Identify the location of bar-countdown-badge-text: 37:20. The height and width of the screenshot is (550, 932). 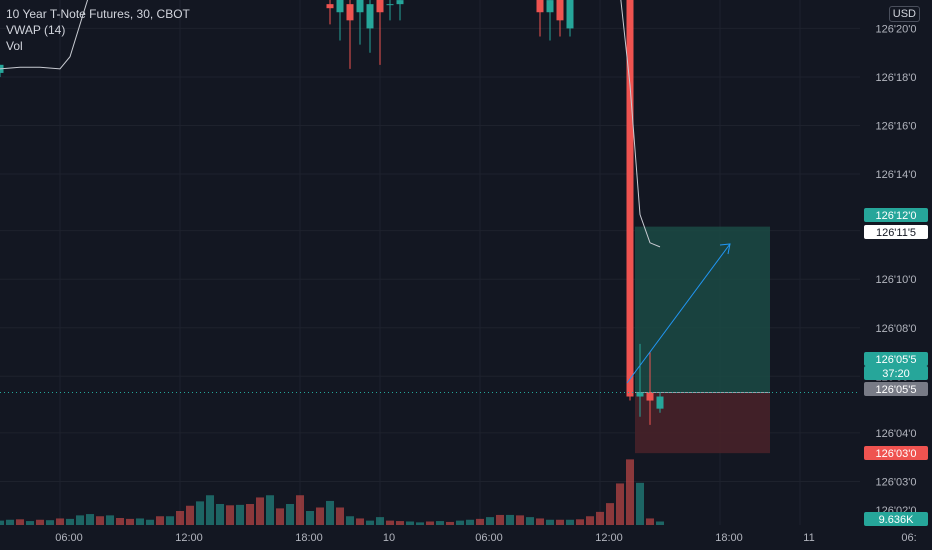
(896, 374).